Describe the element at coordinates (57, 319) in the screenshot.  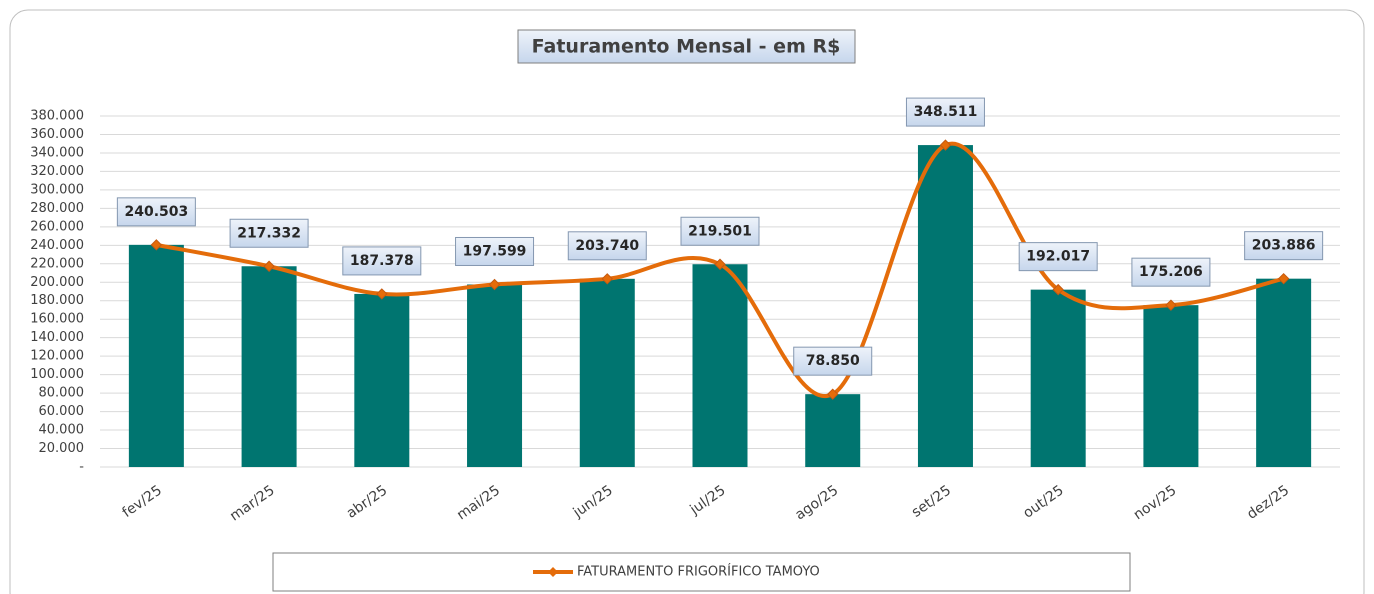
I see `y-tick-label: 160.000` at that location.